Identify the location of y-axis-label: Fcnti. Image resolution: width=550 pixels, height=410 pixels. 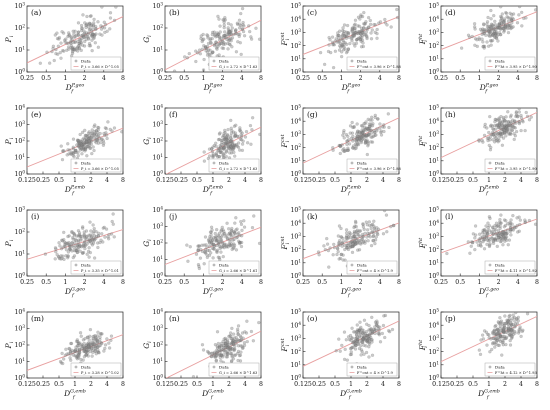
(285, 140).